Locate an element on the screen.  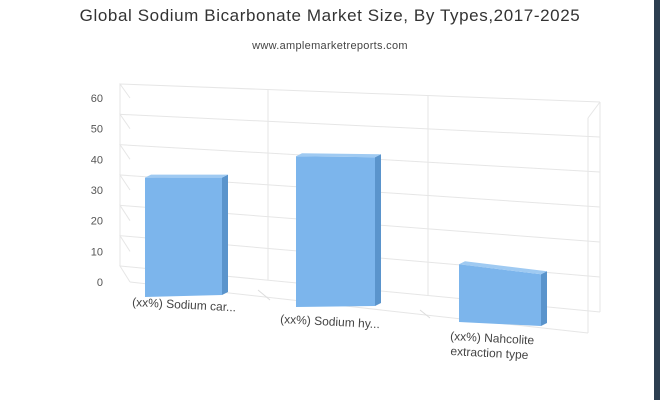
y-tick-label: 30 is located at coordinates (97, 191).